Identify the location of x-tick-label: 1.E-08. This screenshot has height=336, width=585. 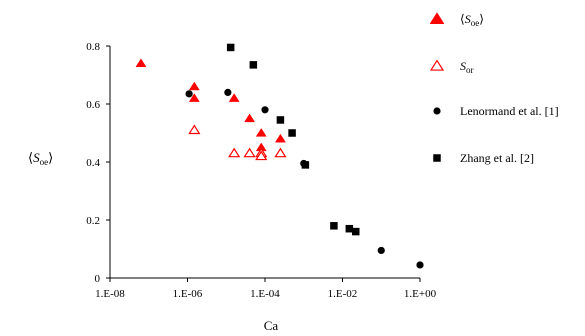
(110, 294).